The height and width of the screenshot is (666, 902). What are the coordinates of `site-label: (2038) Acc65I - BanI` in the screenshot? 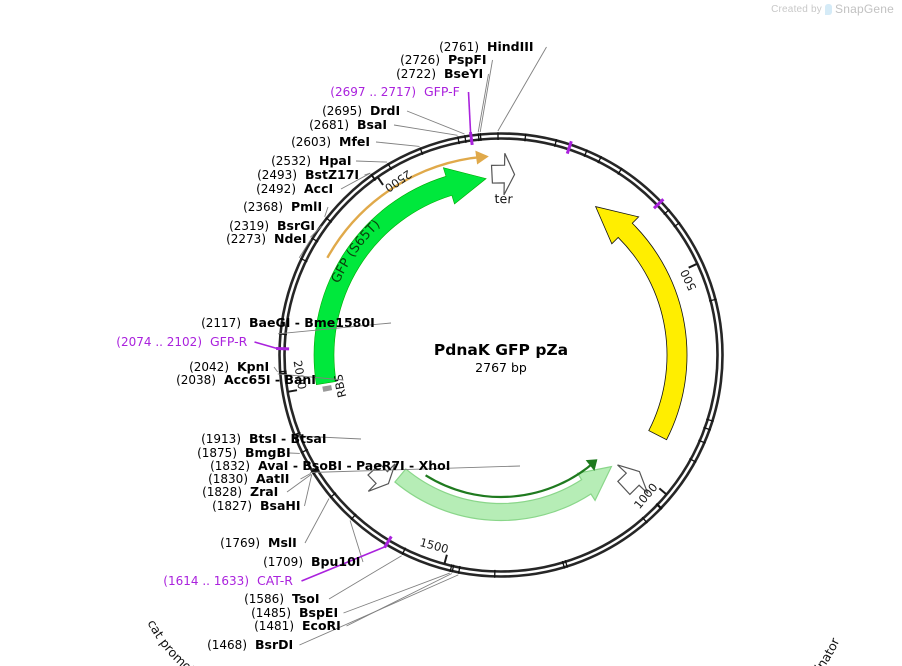 It's located at (246, 379).